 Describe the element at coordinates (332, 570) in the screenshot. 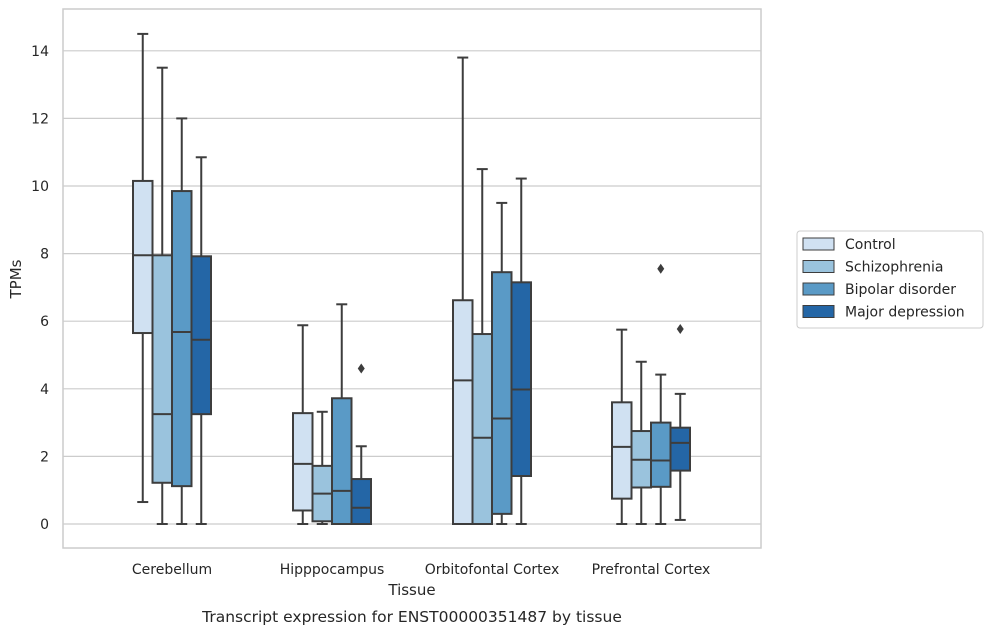

I see `x-tick-label: Hipppocampus` at that location.